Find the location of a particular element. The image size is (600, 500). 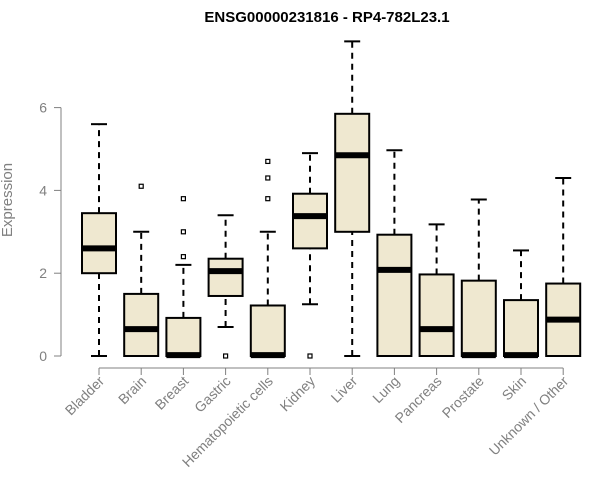

box-bladder is located at coordinates (99, 240).